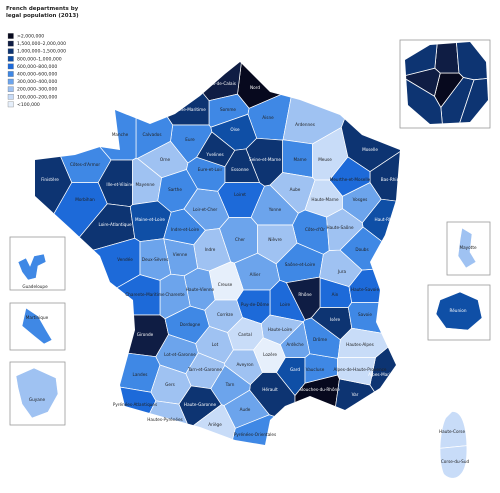  I want to click on department-label: Vienne, so click(180, 254).